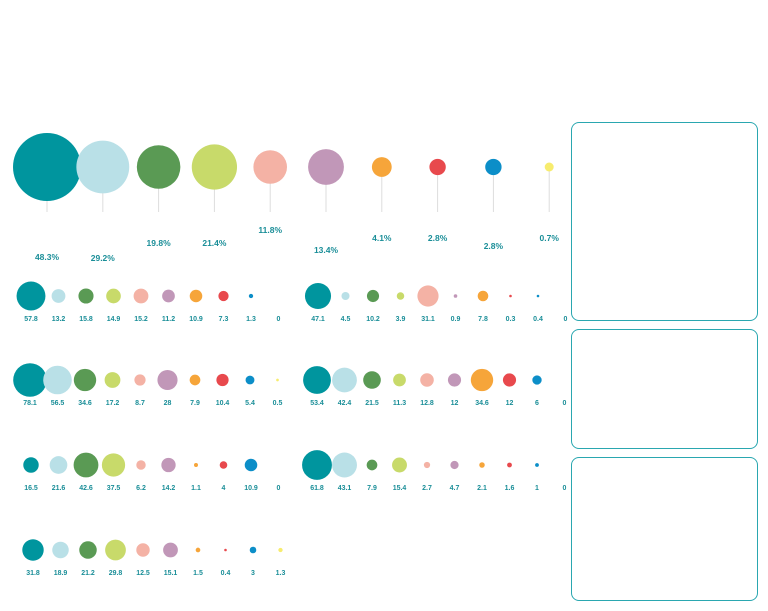  What do you see at coordinates (317, 403) in the screenshot?
I see `group-4-value-label-0: 53.4` at bounding box center [317, 403].